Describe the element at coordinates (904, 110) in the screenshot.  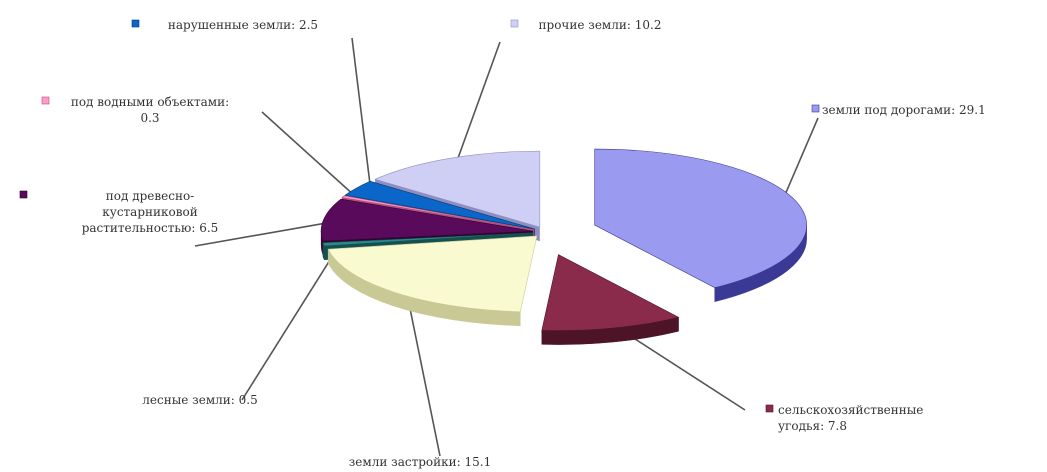
I see `slice-label-0: земли под дорогами: 29.1` at that location.